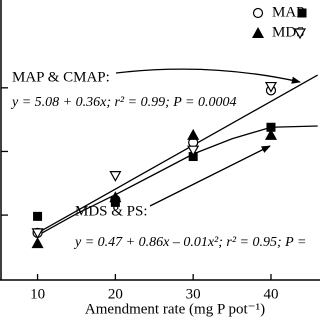  What do you see at coordinates (288, 12) in the screenshot?
I see `legend-label: MAP` at bounding box center [288, 12].